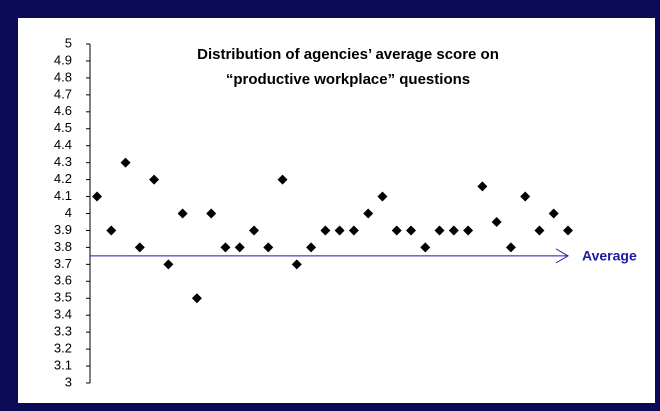 This screenshot has width=660, height=411. Describe the element at coordinates (68, 42) in the screenshot. I see `y-tick-label: 5` at that location.